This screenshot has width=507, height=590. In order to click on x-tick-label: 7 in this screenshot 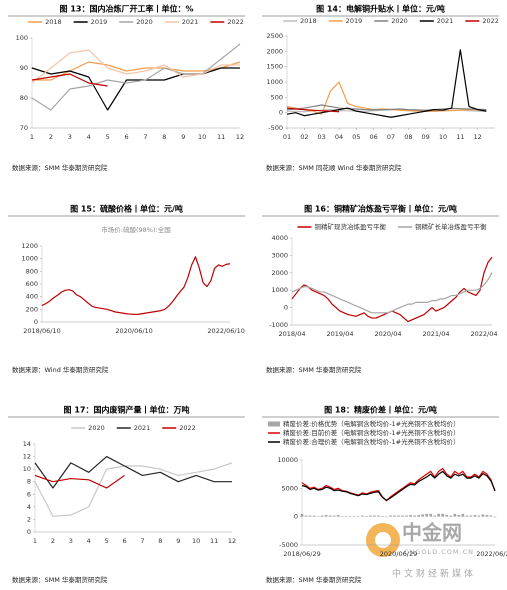, I will do `click(145, 137)`.